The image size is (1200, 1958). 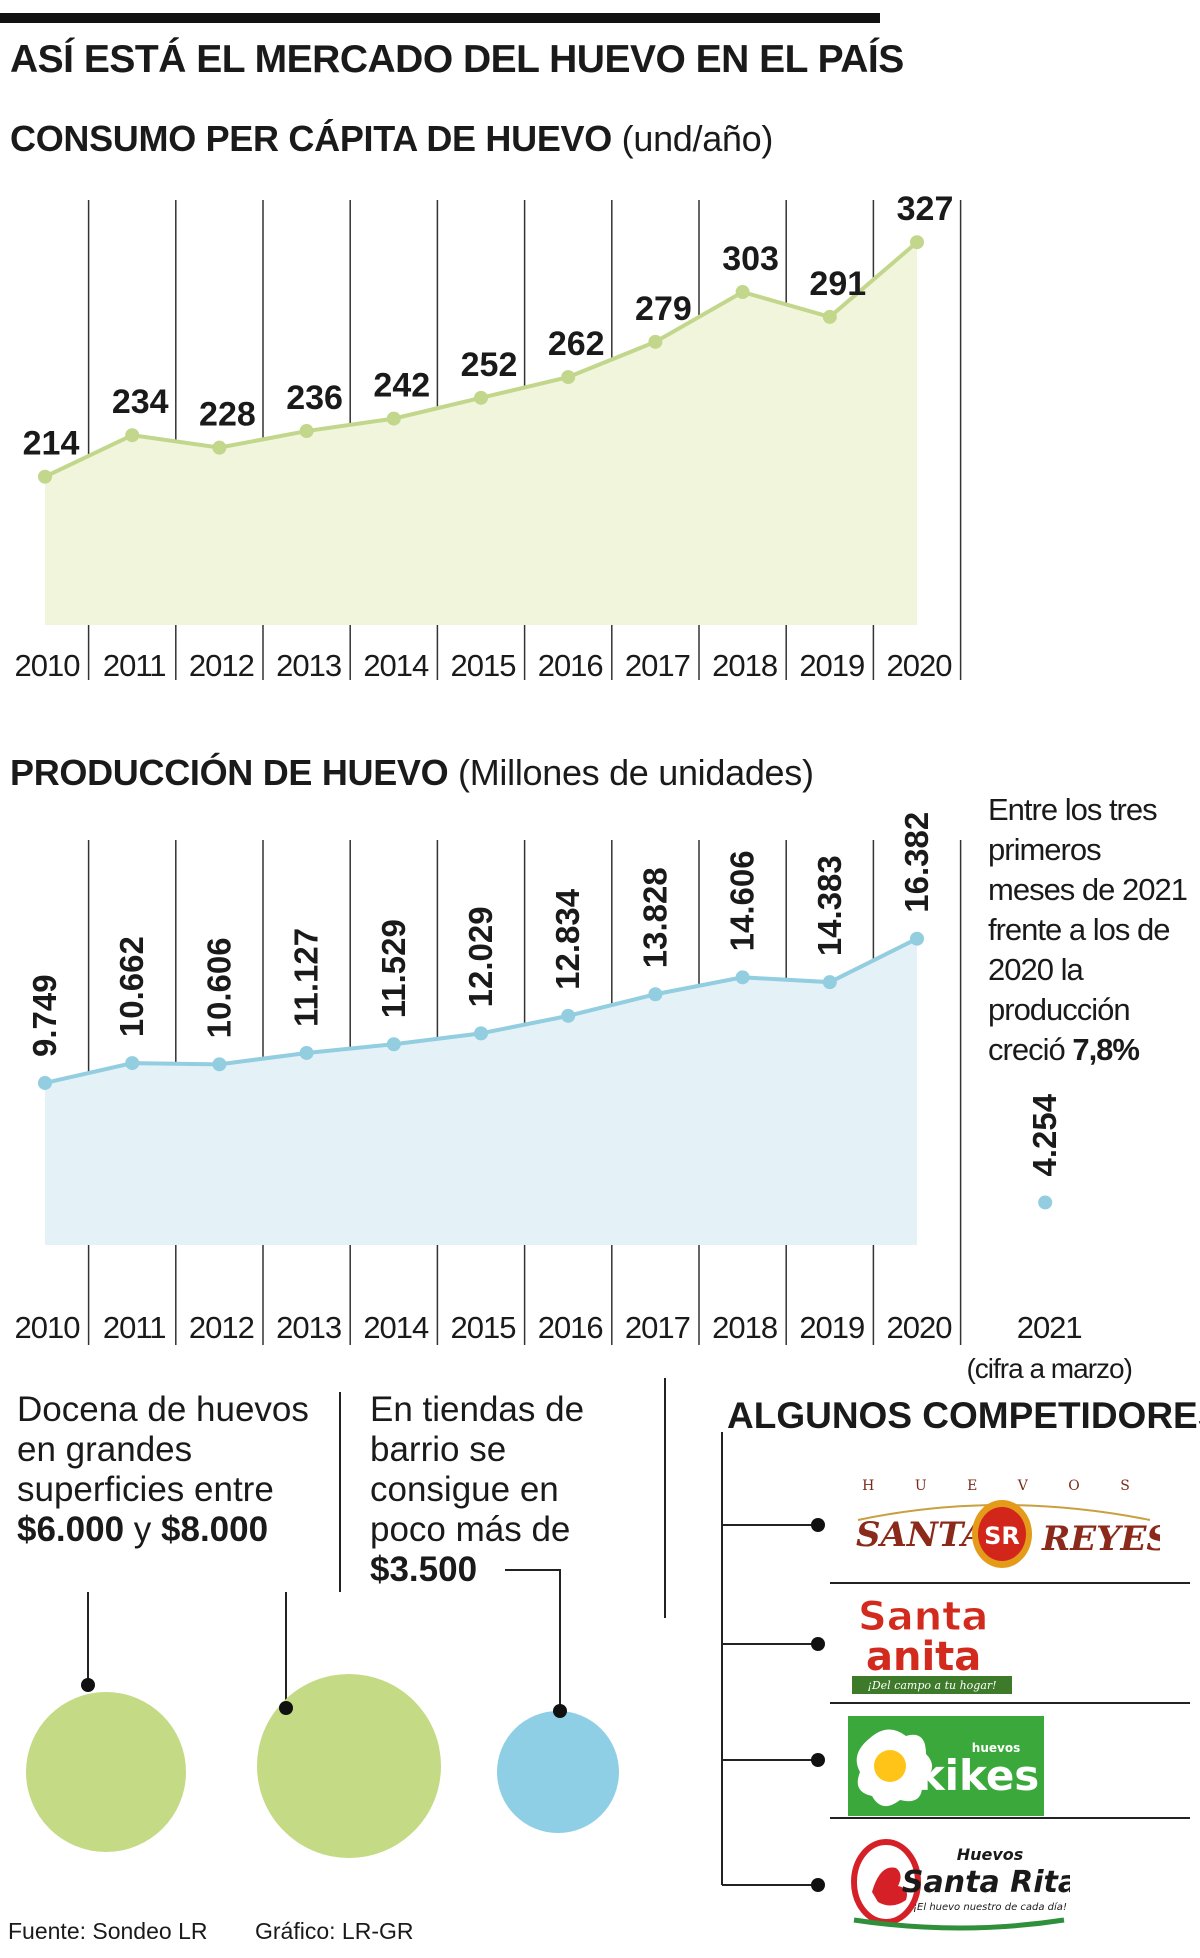 What do you see at coordinates (314, 398) in the screenshot?
I see `data-label: 236` at bounding box center [314, 398].